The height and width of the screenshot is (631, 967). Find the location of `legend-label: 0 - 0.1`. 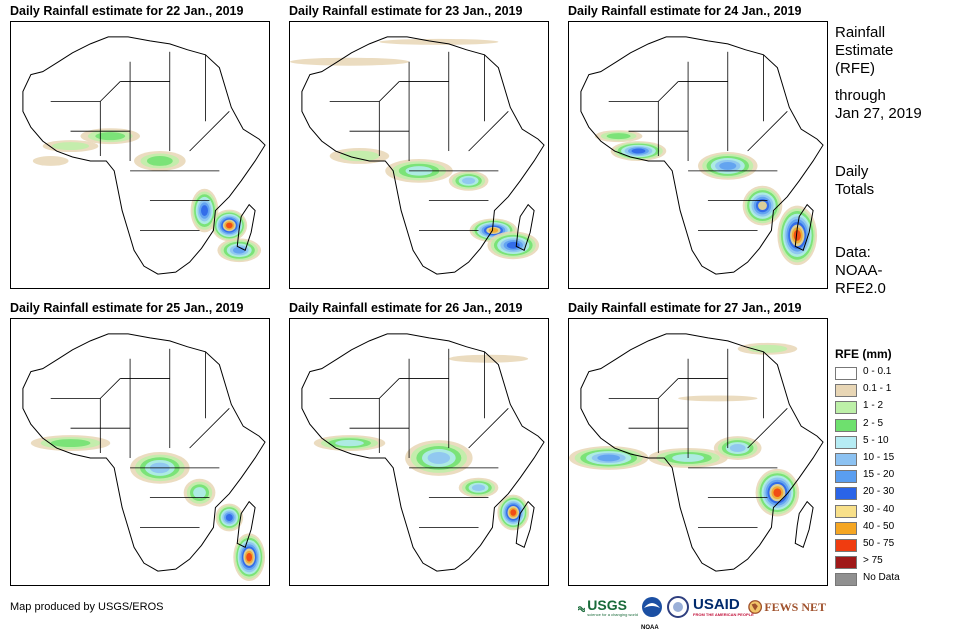

legend-label: 0 - 0.1 is located at coordinates (877, 371).